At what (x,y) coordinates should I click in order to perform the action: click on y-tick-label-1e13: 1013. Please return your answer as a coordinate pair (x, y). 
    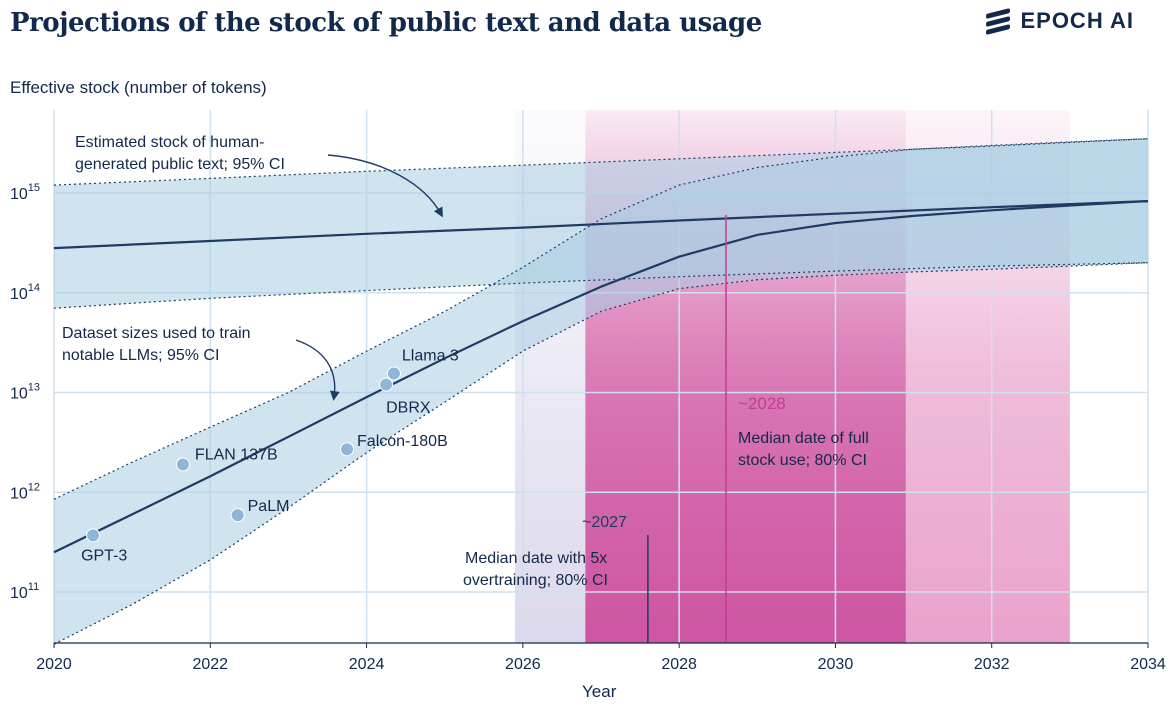
    Looking at the image, I should click on (25, 392).